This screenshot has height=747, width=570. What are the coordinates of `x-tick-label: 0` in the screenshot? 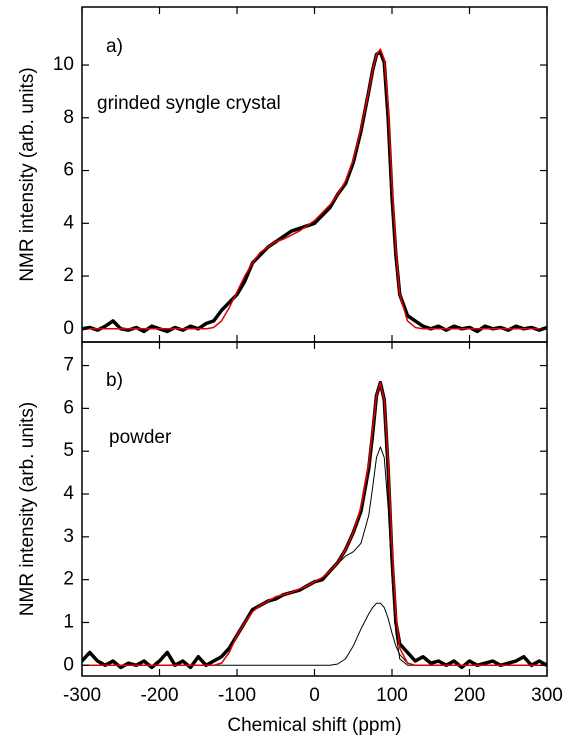 It's located at (314, 695).